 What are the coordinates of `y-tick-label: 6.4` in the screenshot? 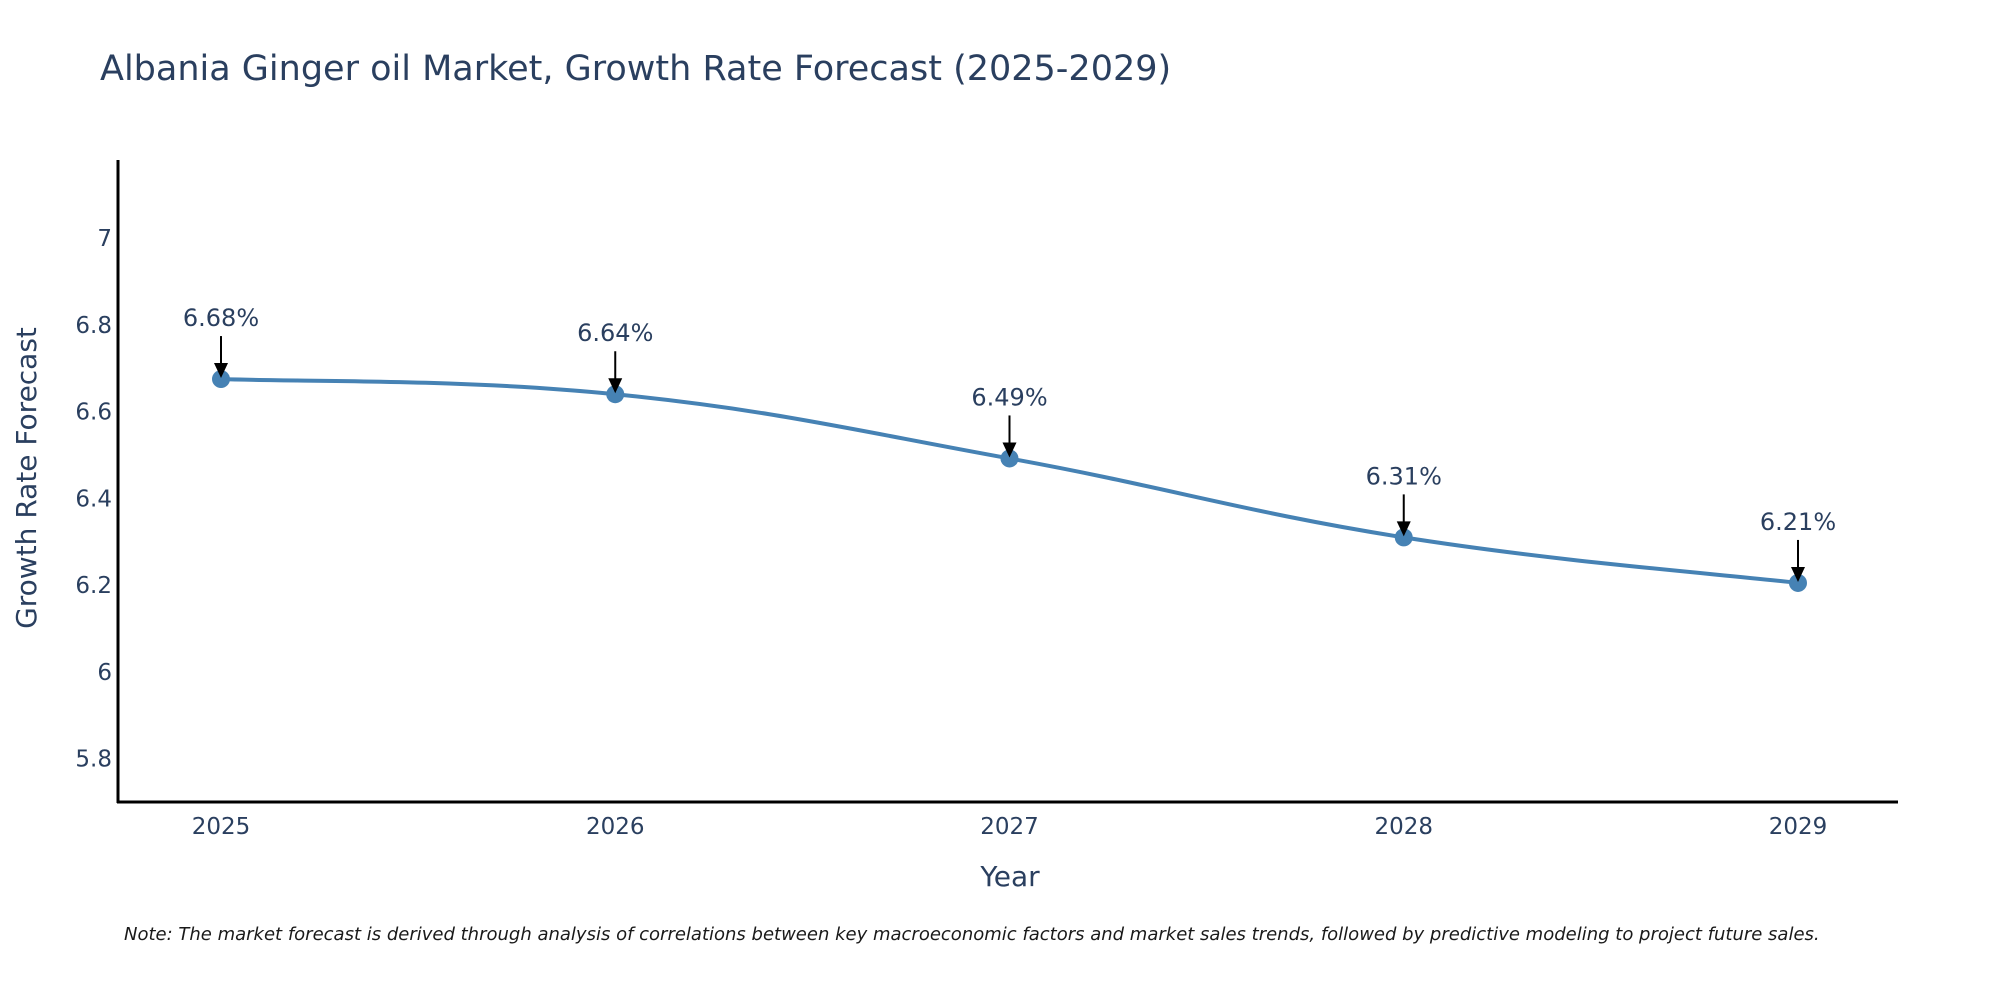 It's located at (93, 499).